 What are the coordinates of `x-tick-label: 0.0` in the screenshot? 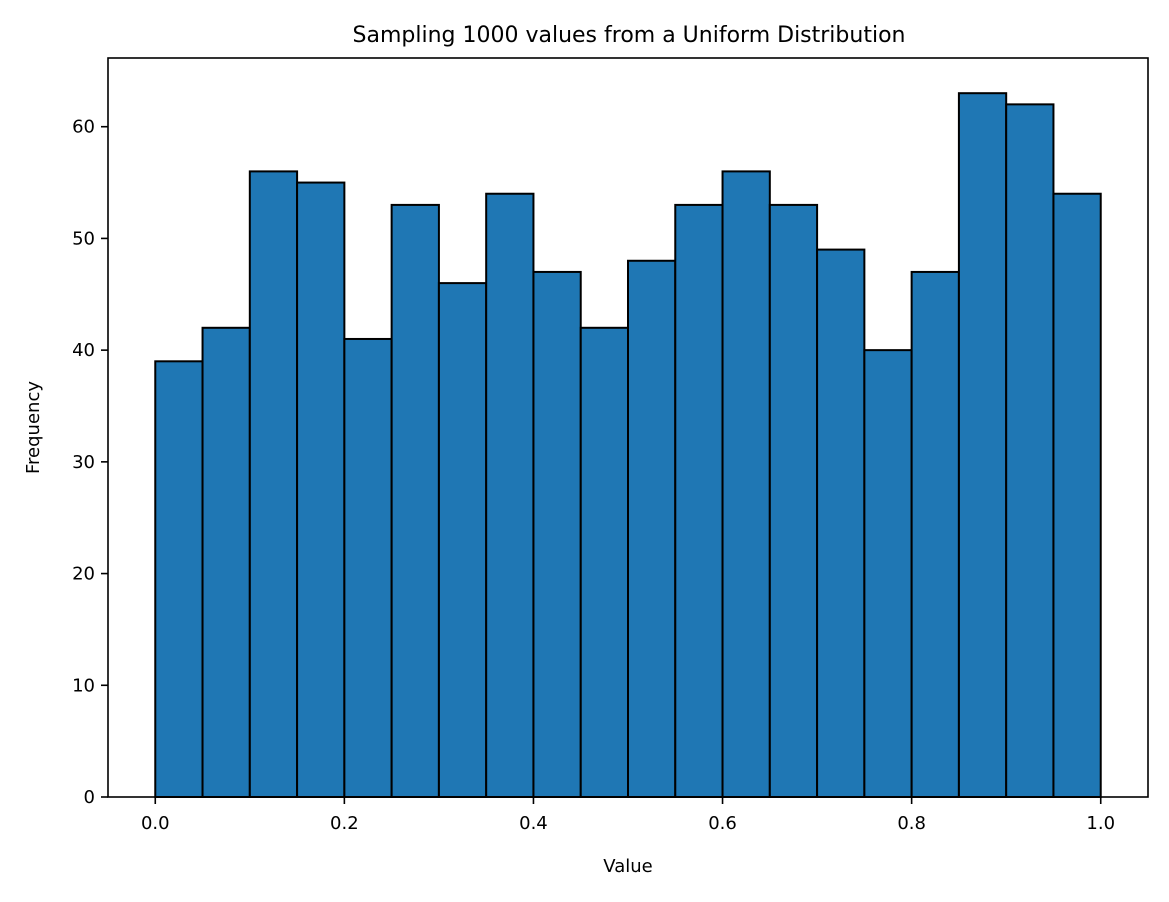 It's located at (155, 823).